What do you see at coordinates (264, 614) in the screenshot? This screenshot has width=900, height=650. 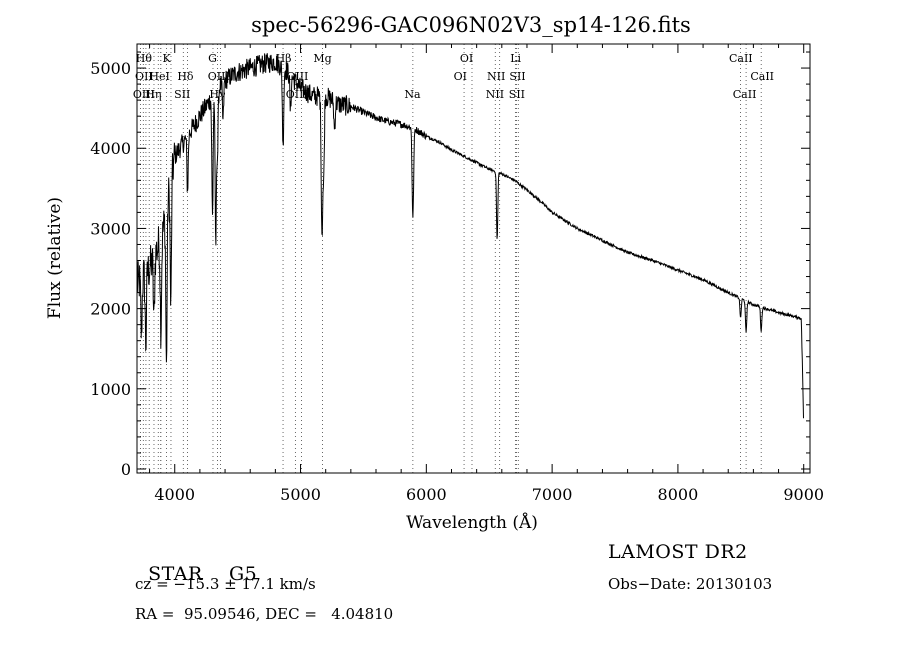 I see `coordinates: RA = 95.09546, DEC = 4.04810` at bounding box center [264, 614].